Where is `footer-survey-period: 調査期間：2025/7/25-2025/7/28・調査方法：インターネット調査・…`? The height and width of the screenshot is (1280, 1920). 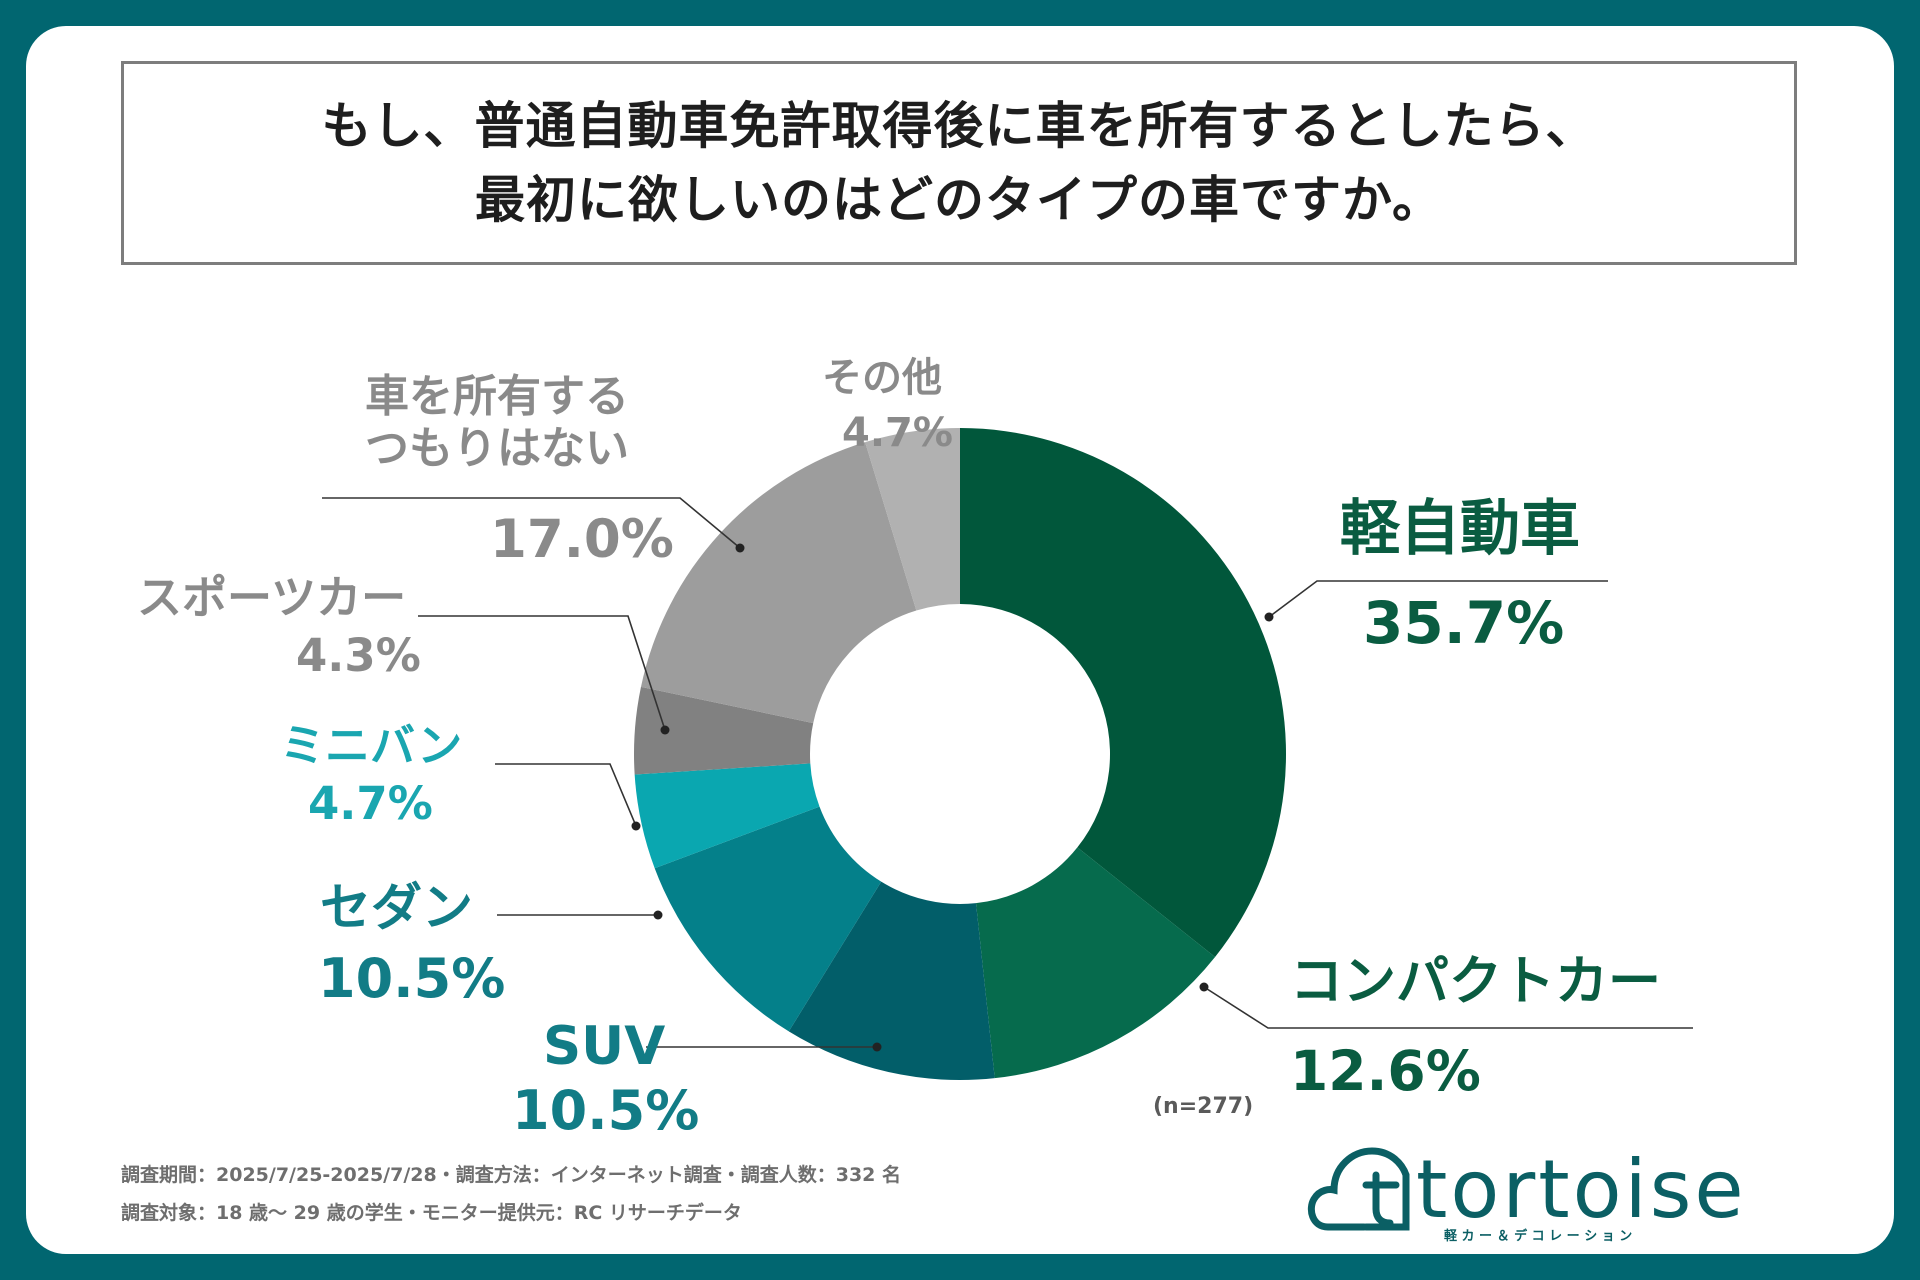
footer-survey-period: 調査期間：2025/7/25-2025/7/28・調査方法：インターネット調査・… is located at coordinates (511, 1175).